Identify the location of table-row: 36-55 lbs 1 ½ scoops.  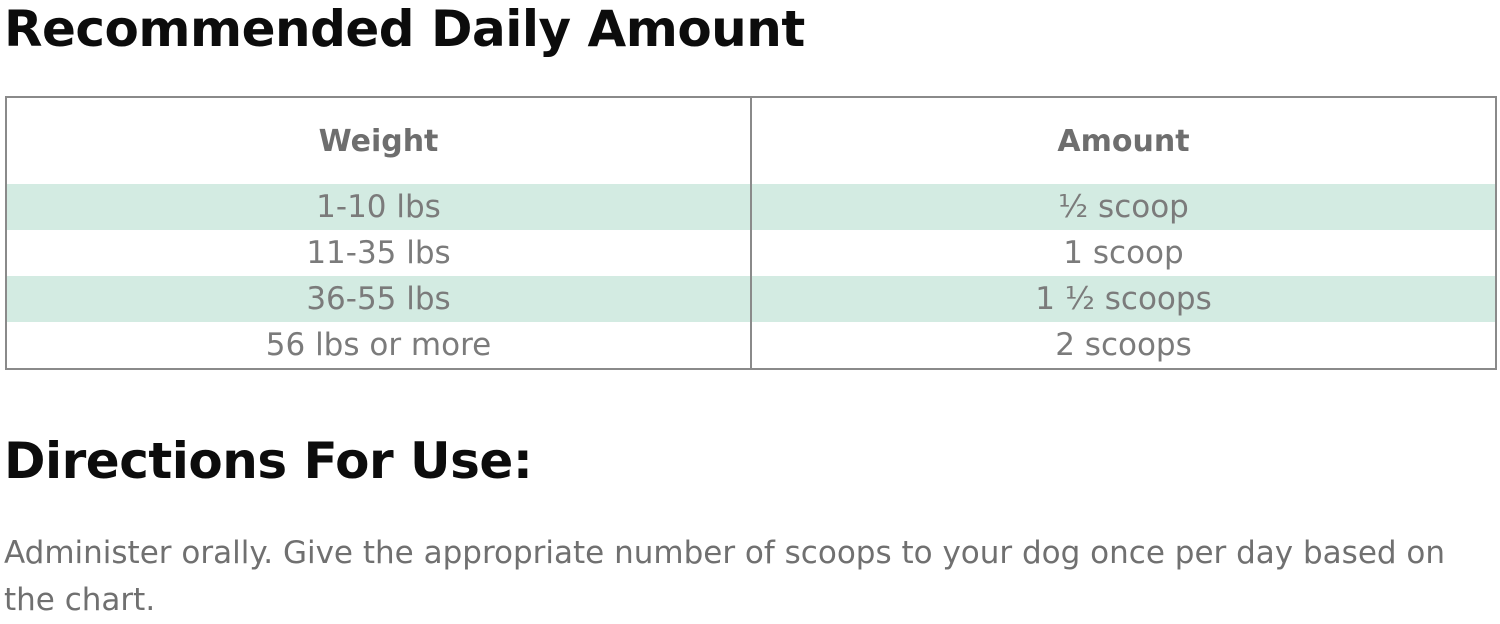
(751, 299).